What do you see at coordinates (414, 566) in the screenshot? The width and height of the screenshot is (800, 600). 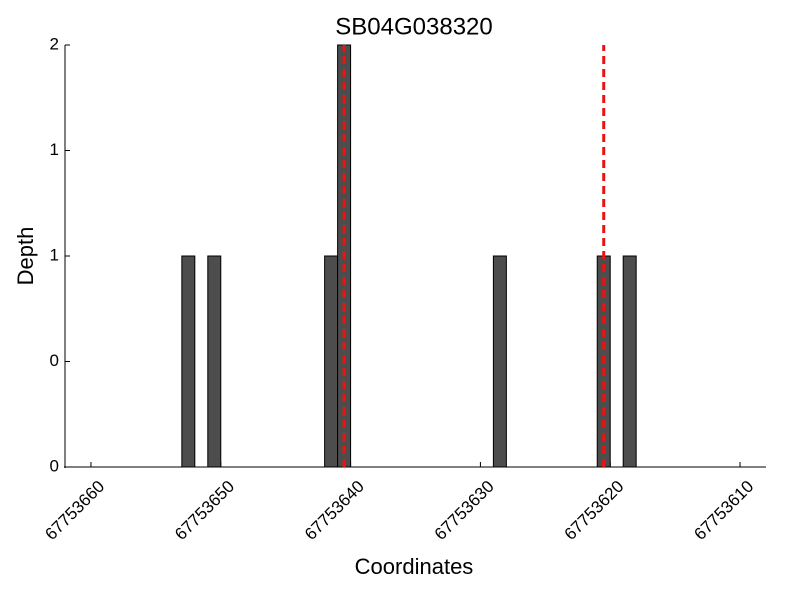 I see `x-axis-label: Coordinates` at bounding box center [414, 566].